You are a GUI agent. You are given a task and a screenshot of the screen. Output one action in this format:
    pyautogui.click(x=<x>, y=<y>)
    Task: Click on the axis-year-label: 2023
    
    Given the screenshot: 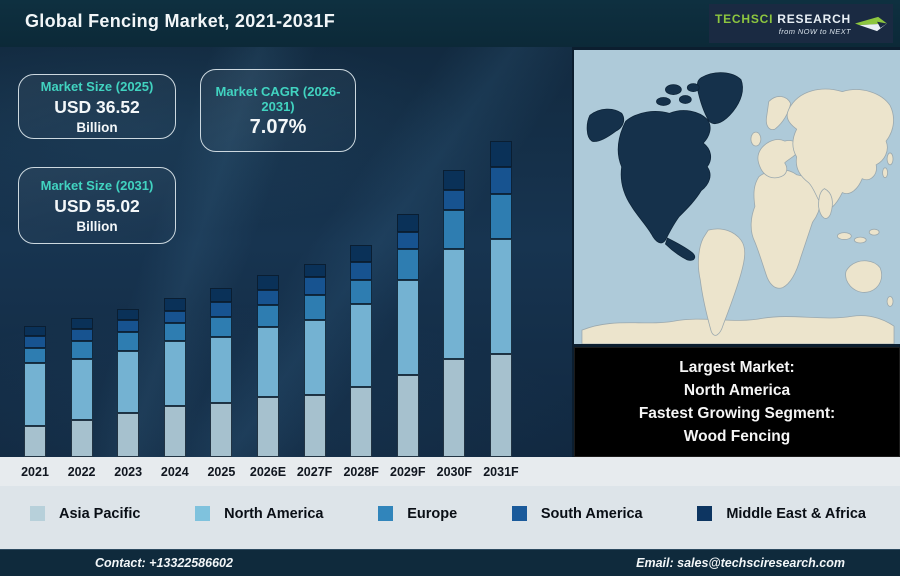 What is the action you would take?
    pyautogui.click(x=128, y=471)
    